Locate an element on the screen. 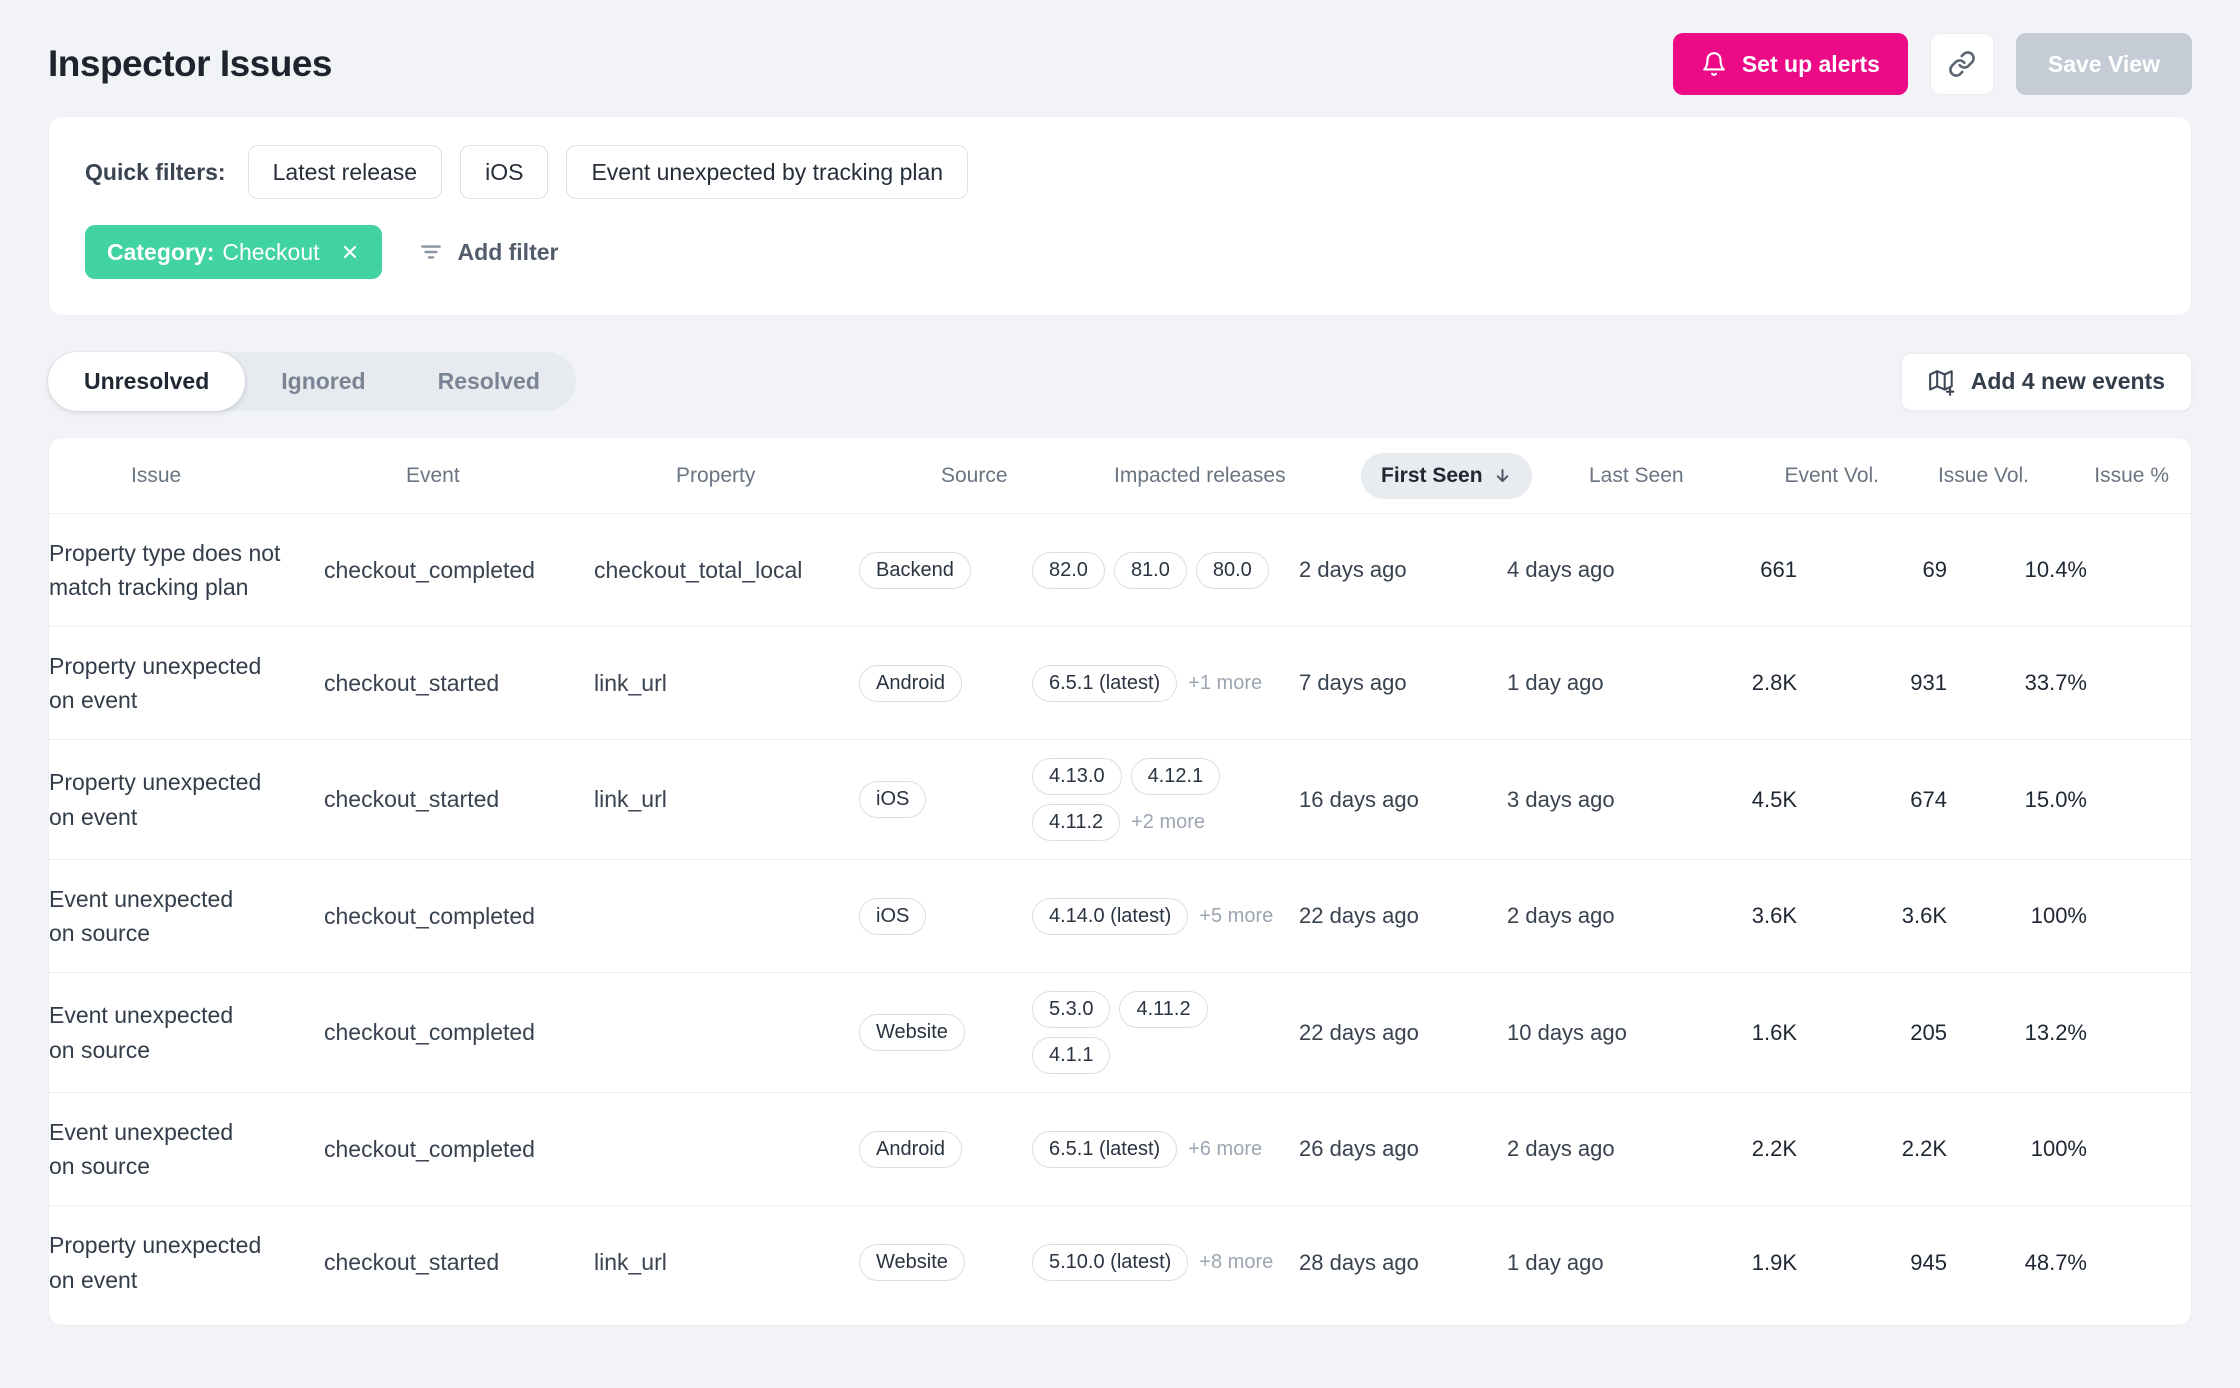  top-actions: Set up alerts Save View is located at coordinates (1932, 64).